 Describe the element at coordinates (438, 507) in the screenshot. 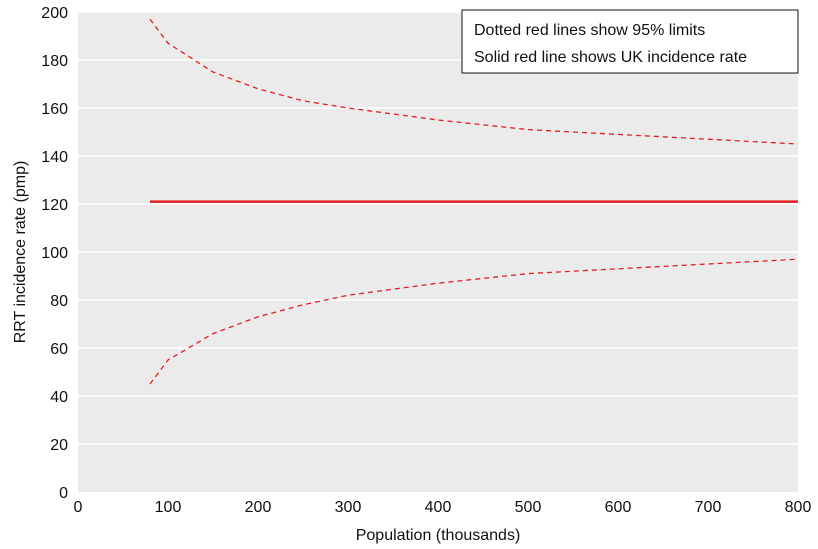

I see `x-tick-400: 400` at that location.